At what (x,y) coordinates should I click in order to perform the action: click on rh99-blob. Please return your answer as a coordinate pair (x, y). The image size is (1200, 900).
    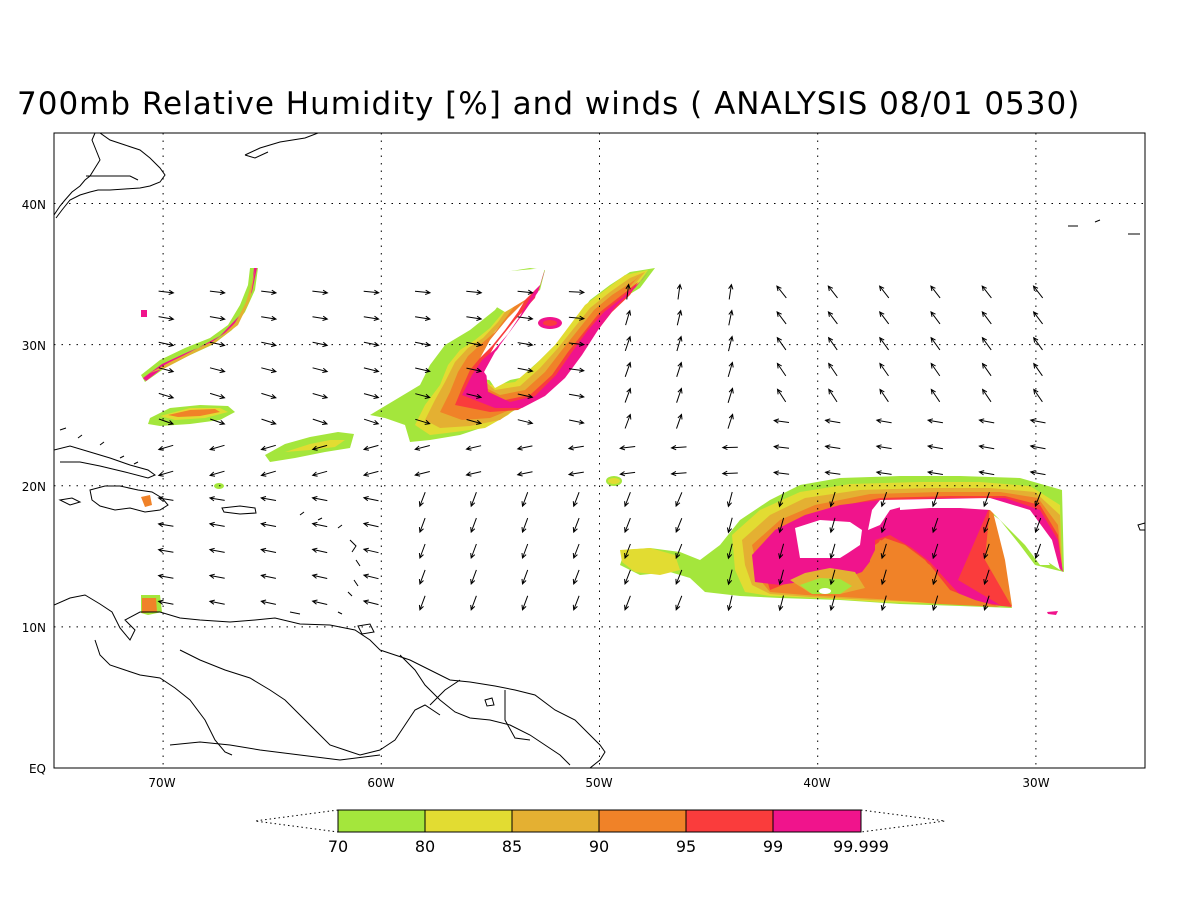
    Looking at the image, I should click on (144, 313).